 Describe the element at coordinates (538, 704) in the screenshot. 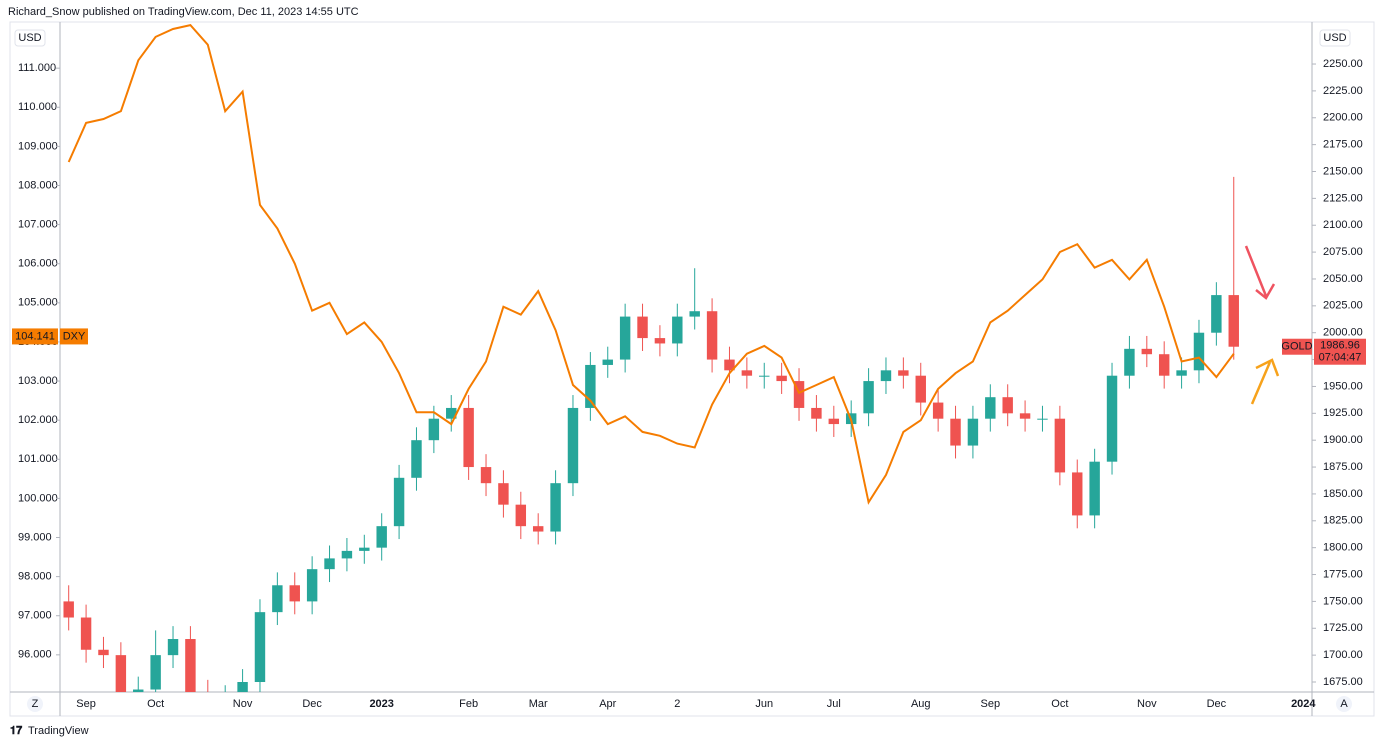

I see `x-tick-label: Mar` at that location.